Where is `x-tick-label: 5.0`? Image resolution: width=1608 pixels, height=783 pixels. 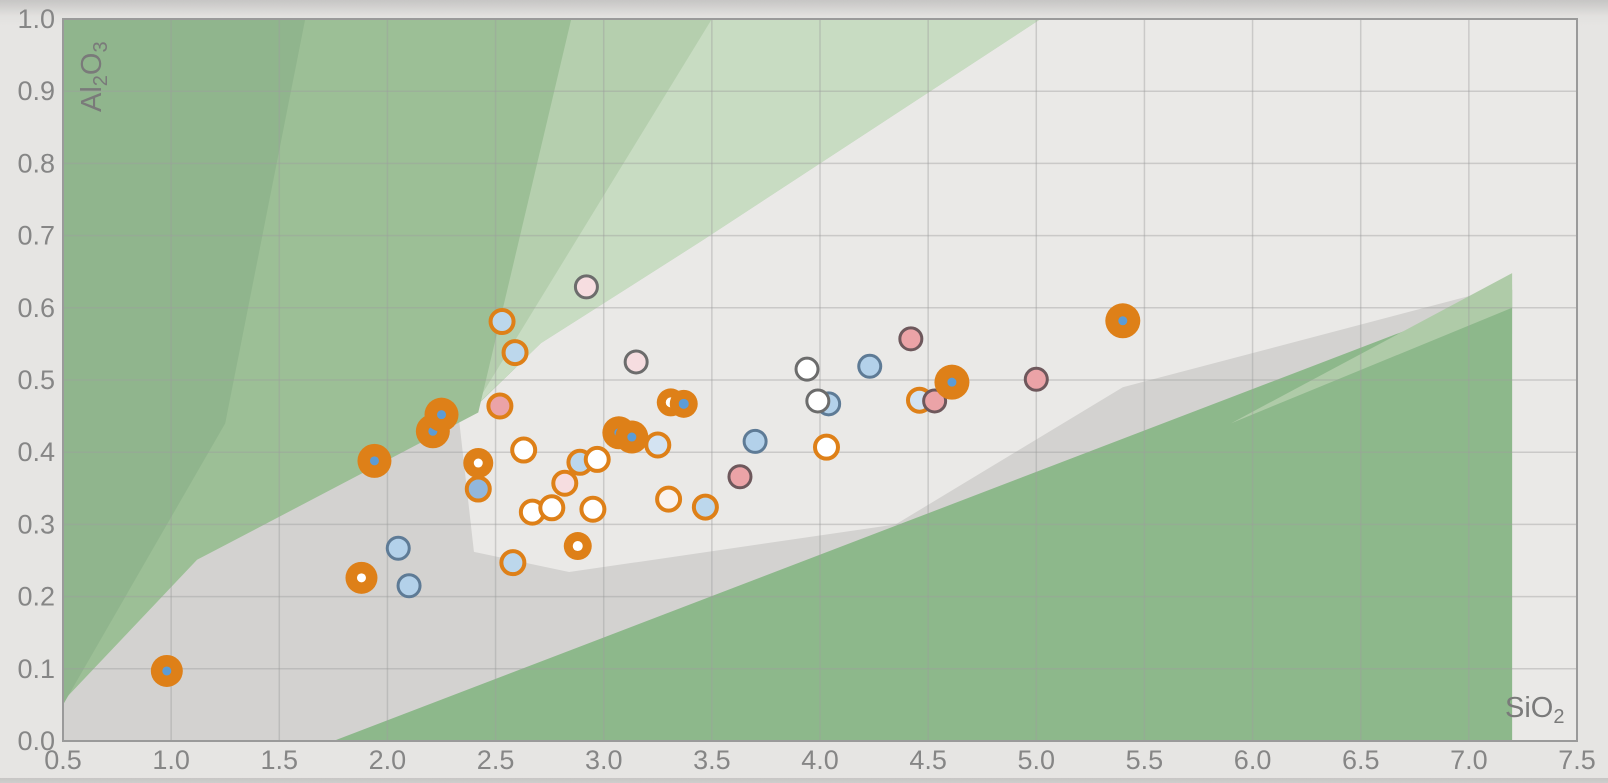 x-tick-label: 5.0 is located at coordinates (1037, 760).